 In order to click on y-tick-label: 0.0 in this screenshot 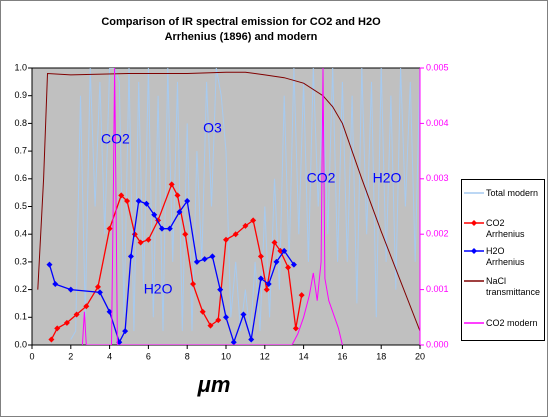, I will do `click(20, 344)`.